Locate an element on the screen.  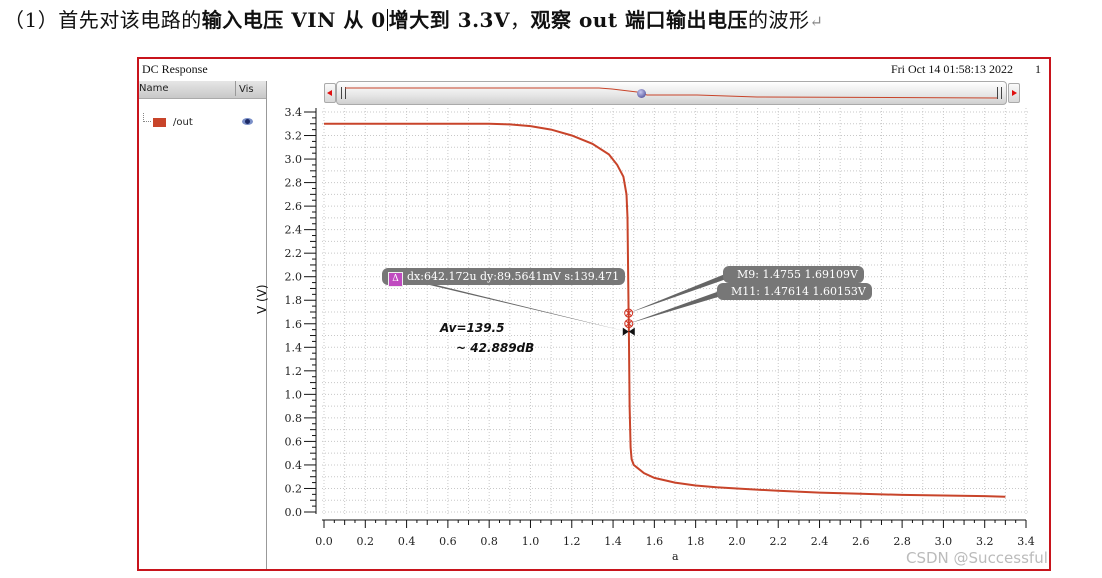
caption-suffix: 的波形 is located at coordinates (779, 20).